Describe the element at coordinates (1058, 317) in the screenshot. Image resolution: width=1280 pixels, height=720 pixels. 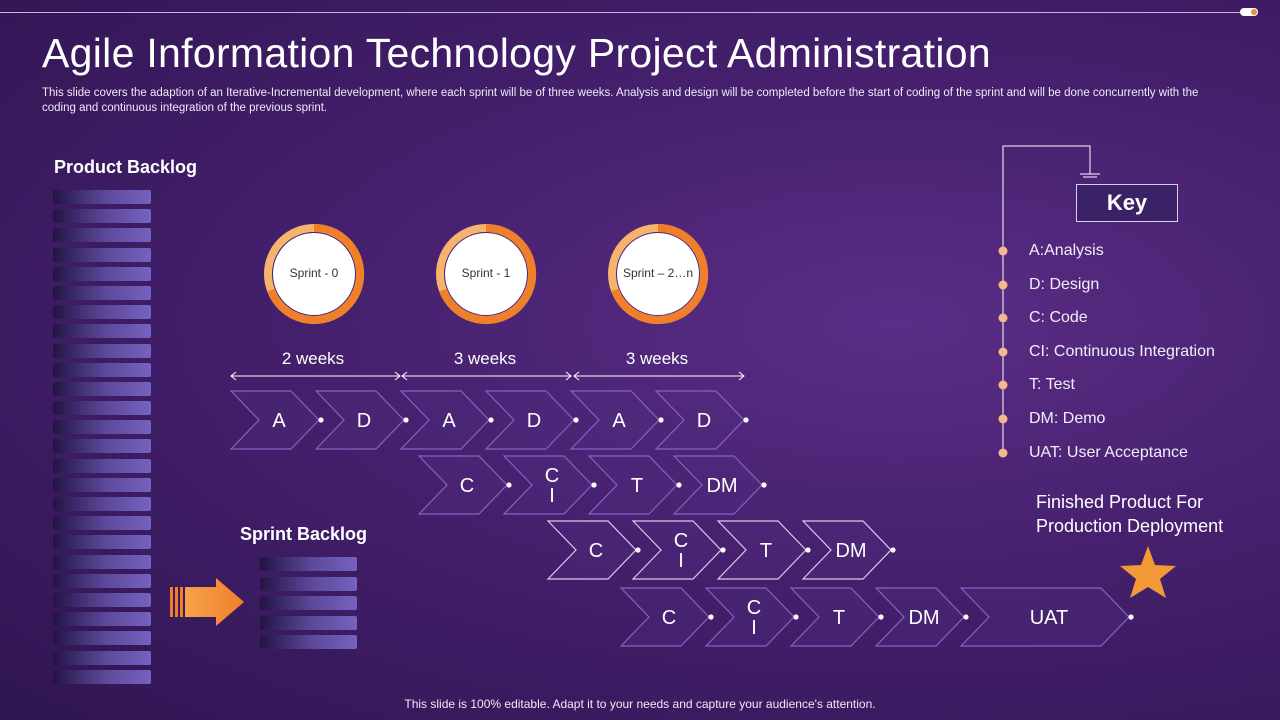
I see `key-item-code: C: Code` at that location.